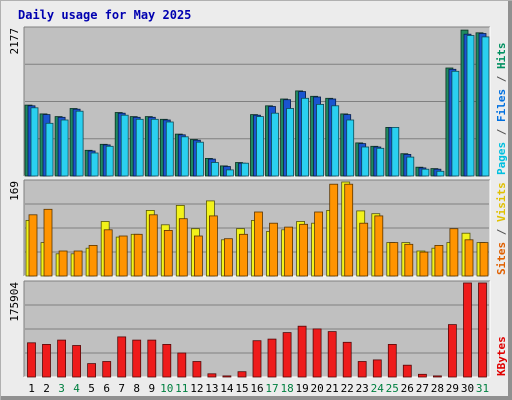 This screenshot has height=400, width=512. Describe the element at coordinates (301, 388) in the screenshot. I see `x-tick-label: 19` at that location.